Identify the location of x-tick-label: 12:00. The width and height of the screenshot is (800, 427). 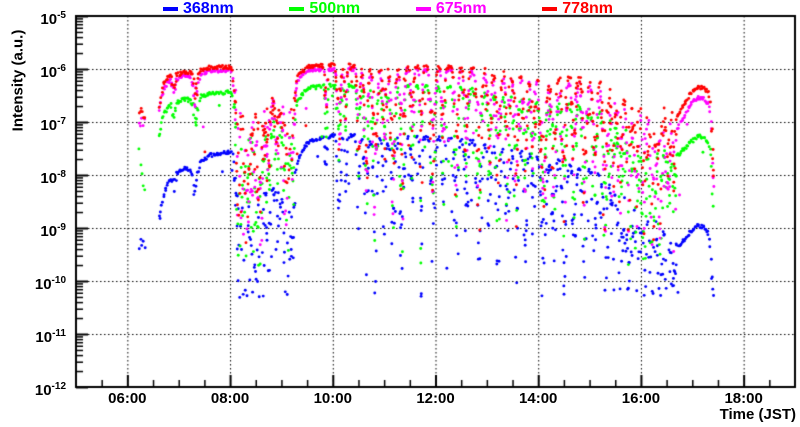
(435, 398).